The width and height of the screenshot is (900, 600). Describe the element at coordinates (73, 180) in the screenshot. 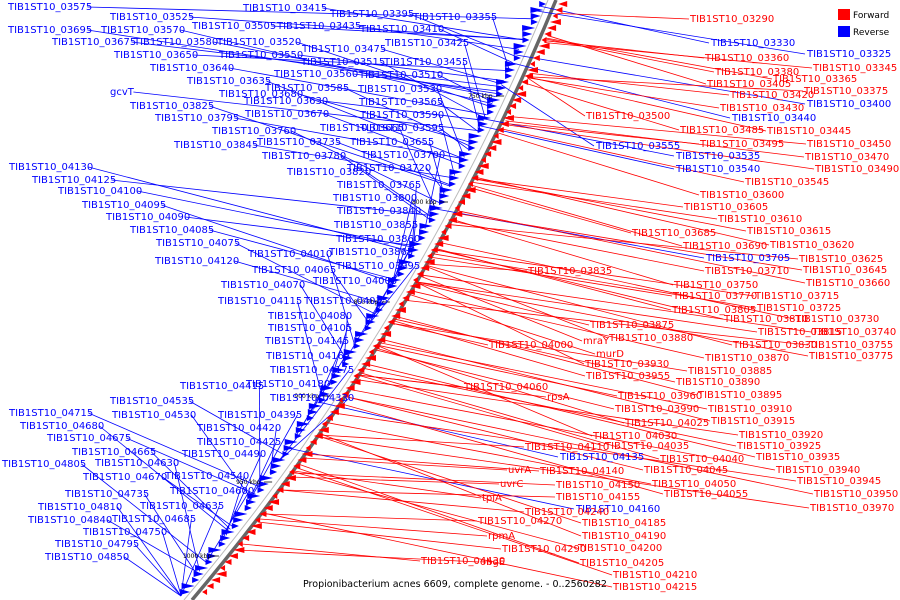

I see `reverse-gene-label: TIB1ST10_04125` at that location.